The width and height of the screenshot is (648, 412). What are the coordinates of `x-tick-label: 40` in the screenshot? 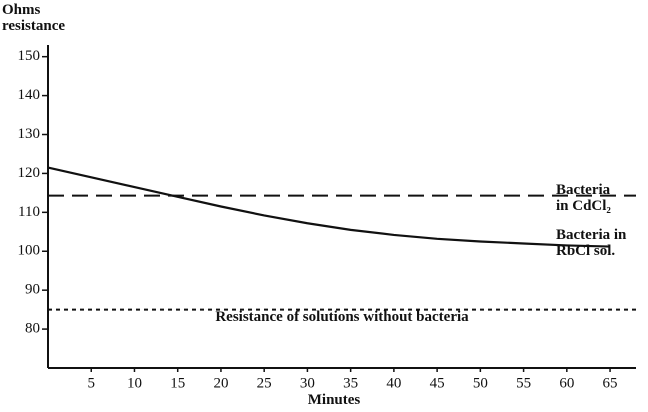 It's located at (393, 383).